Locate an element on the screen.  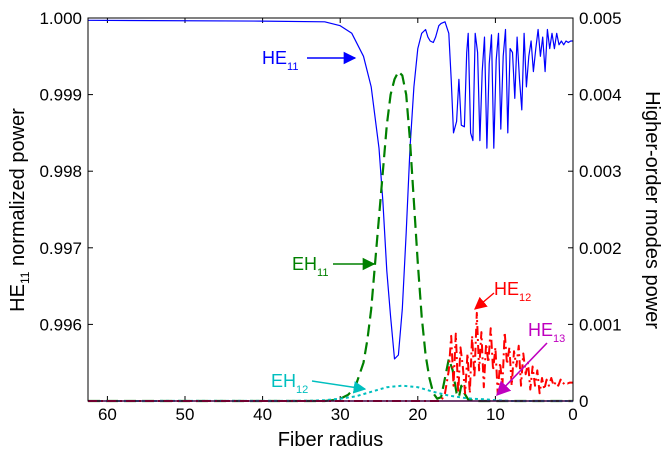
left-y-tick-label: 0.999 is located at coordinates (60, 95).